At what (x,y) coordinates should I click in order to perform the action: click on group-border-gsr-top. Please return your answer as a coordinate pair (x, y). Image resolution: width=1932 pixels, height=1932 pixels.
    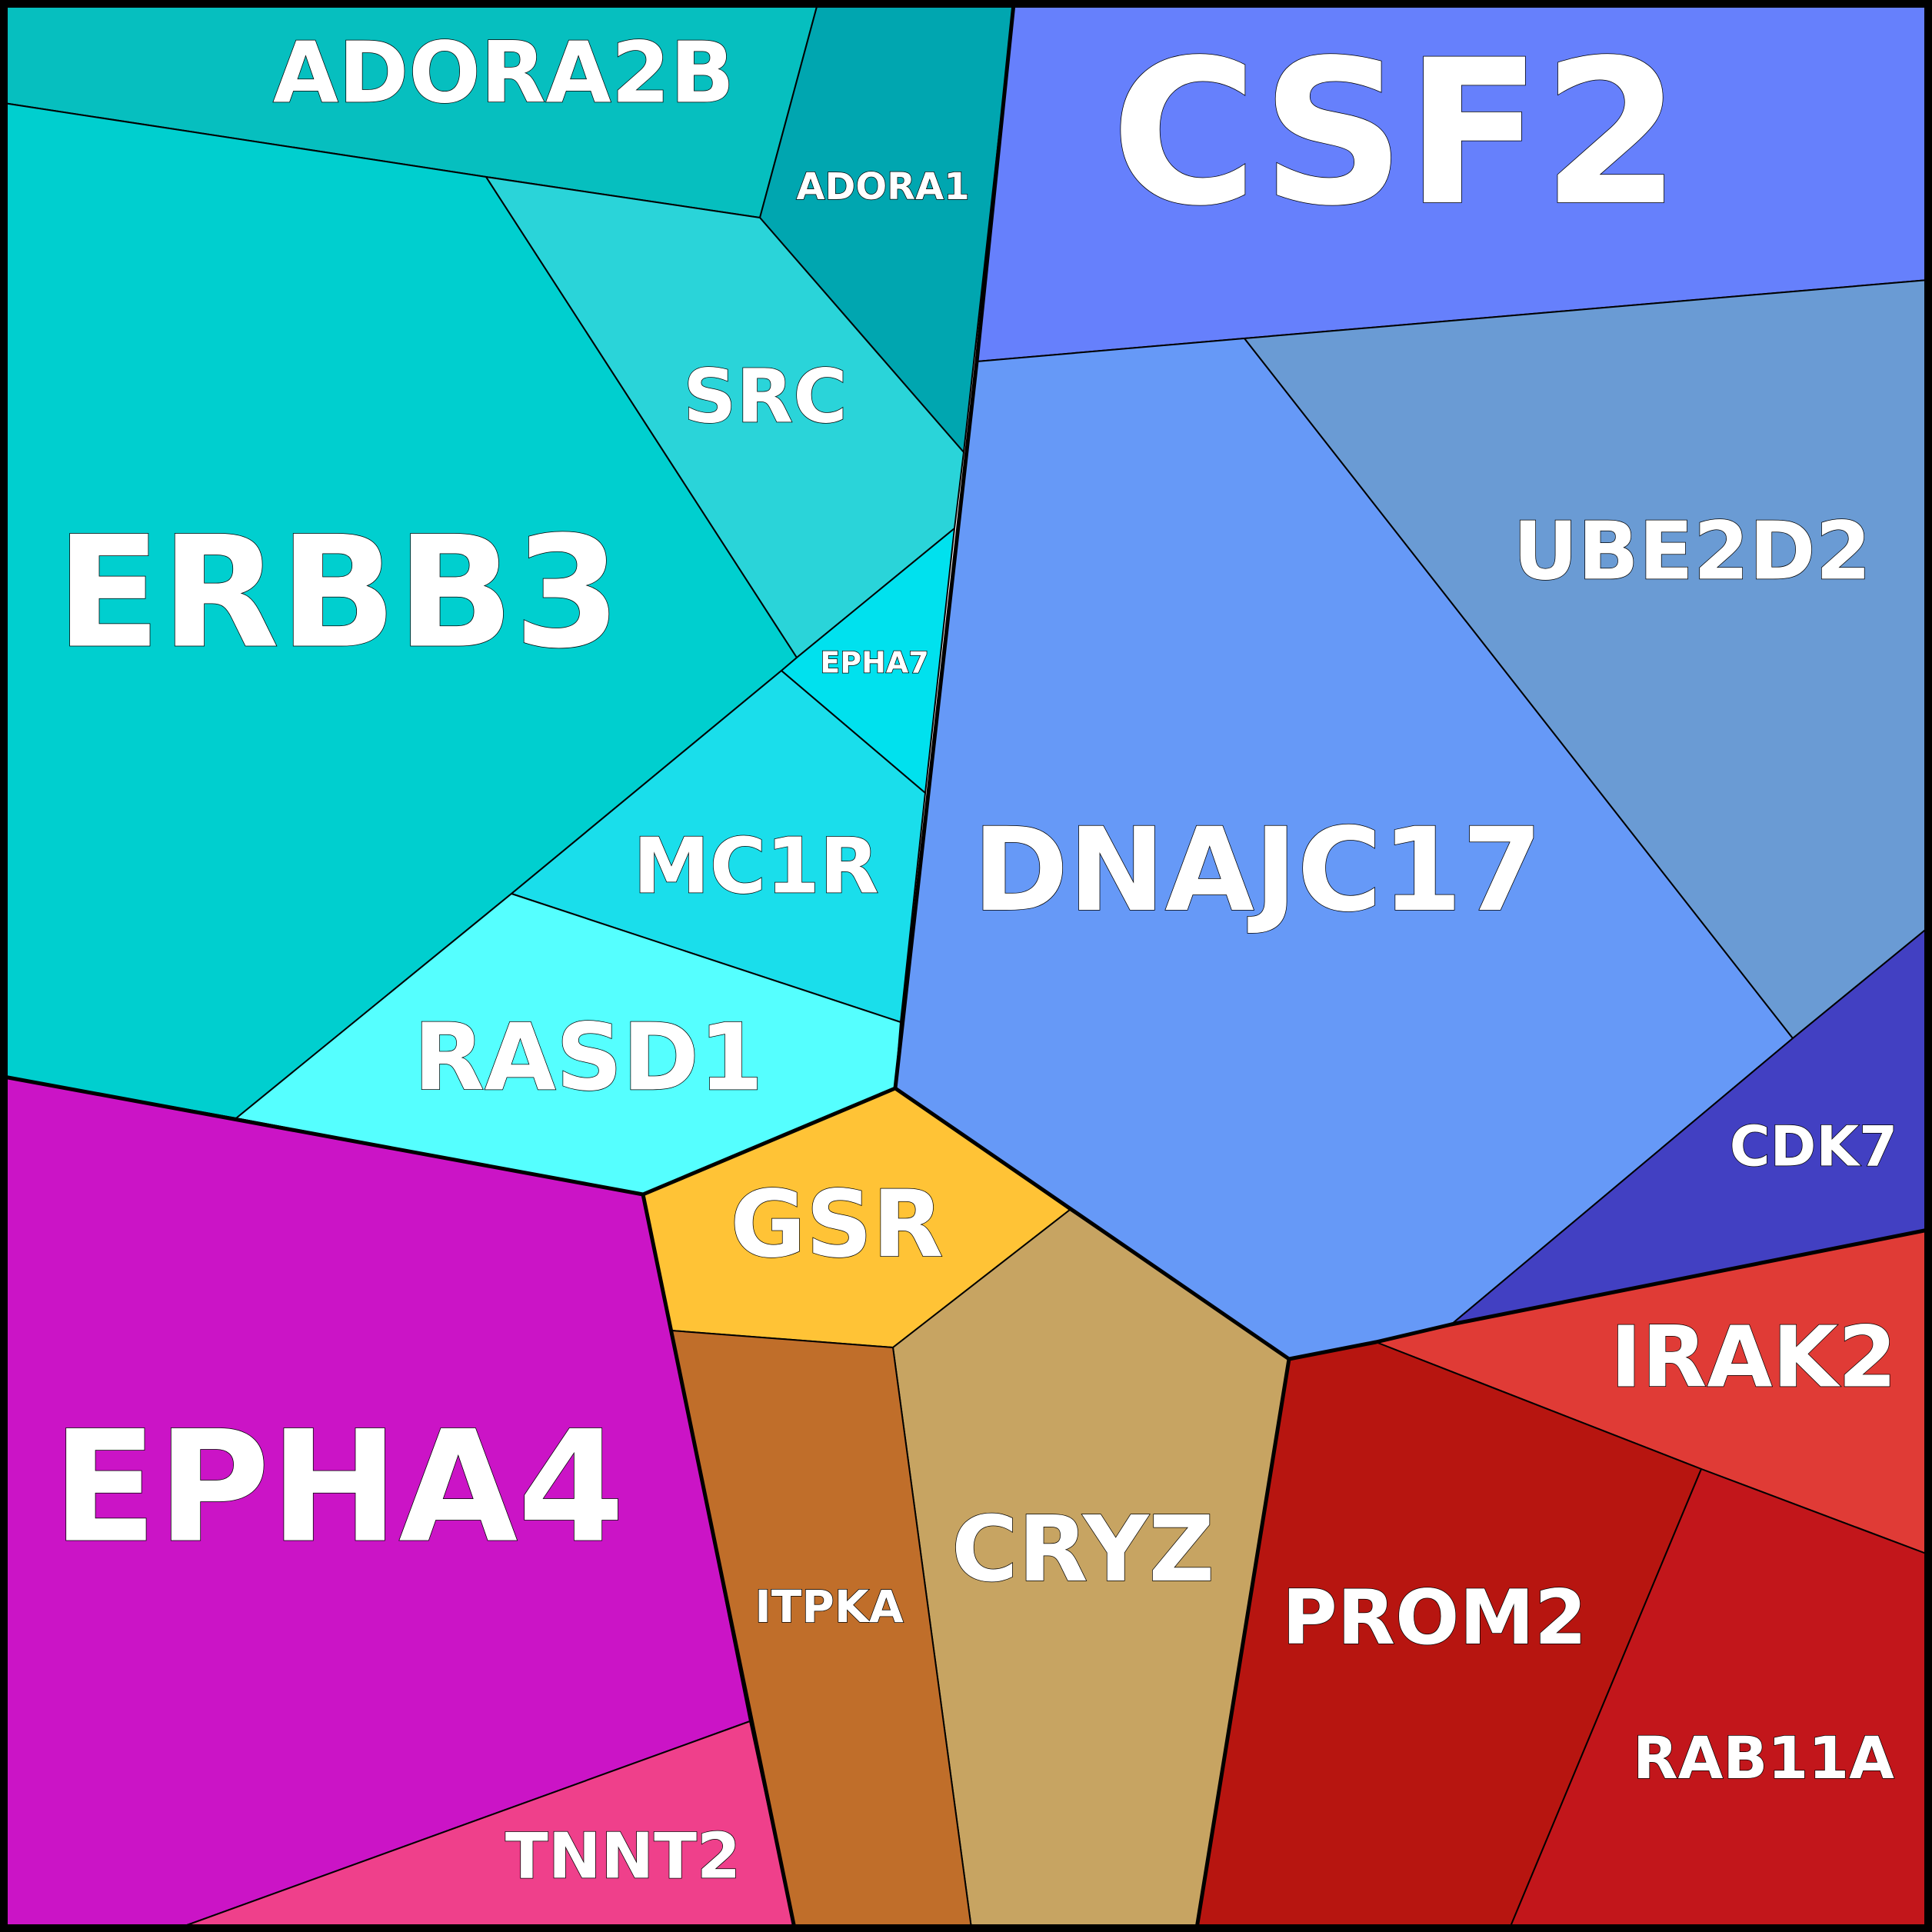
    Looking at the image, I should click on (966, 1223).